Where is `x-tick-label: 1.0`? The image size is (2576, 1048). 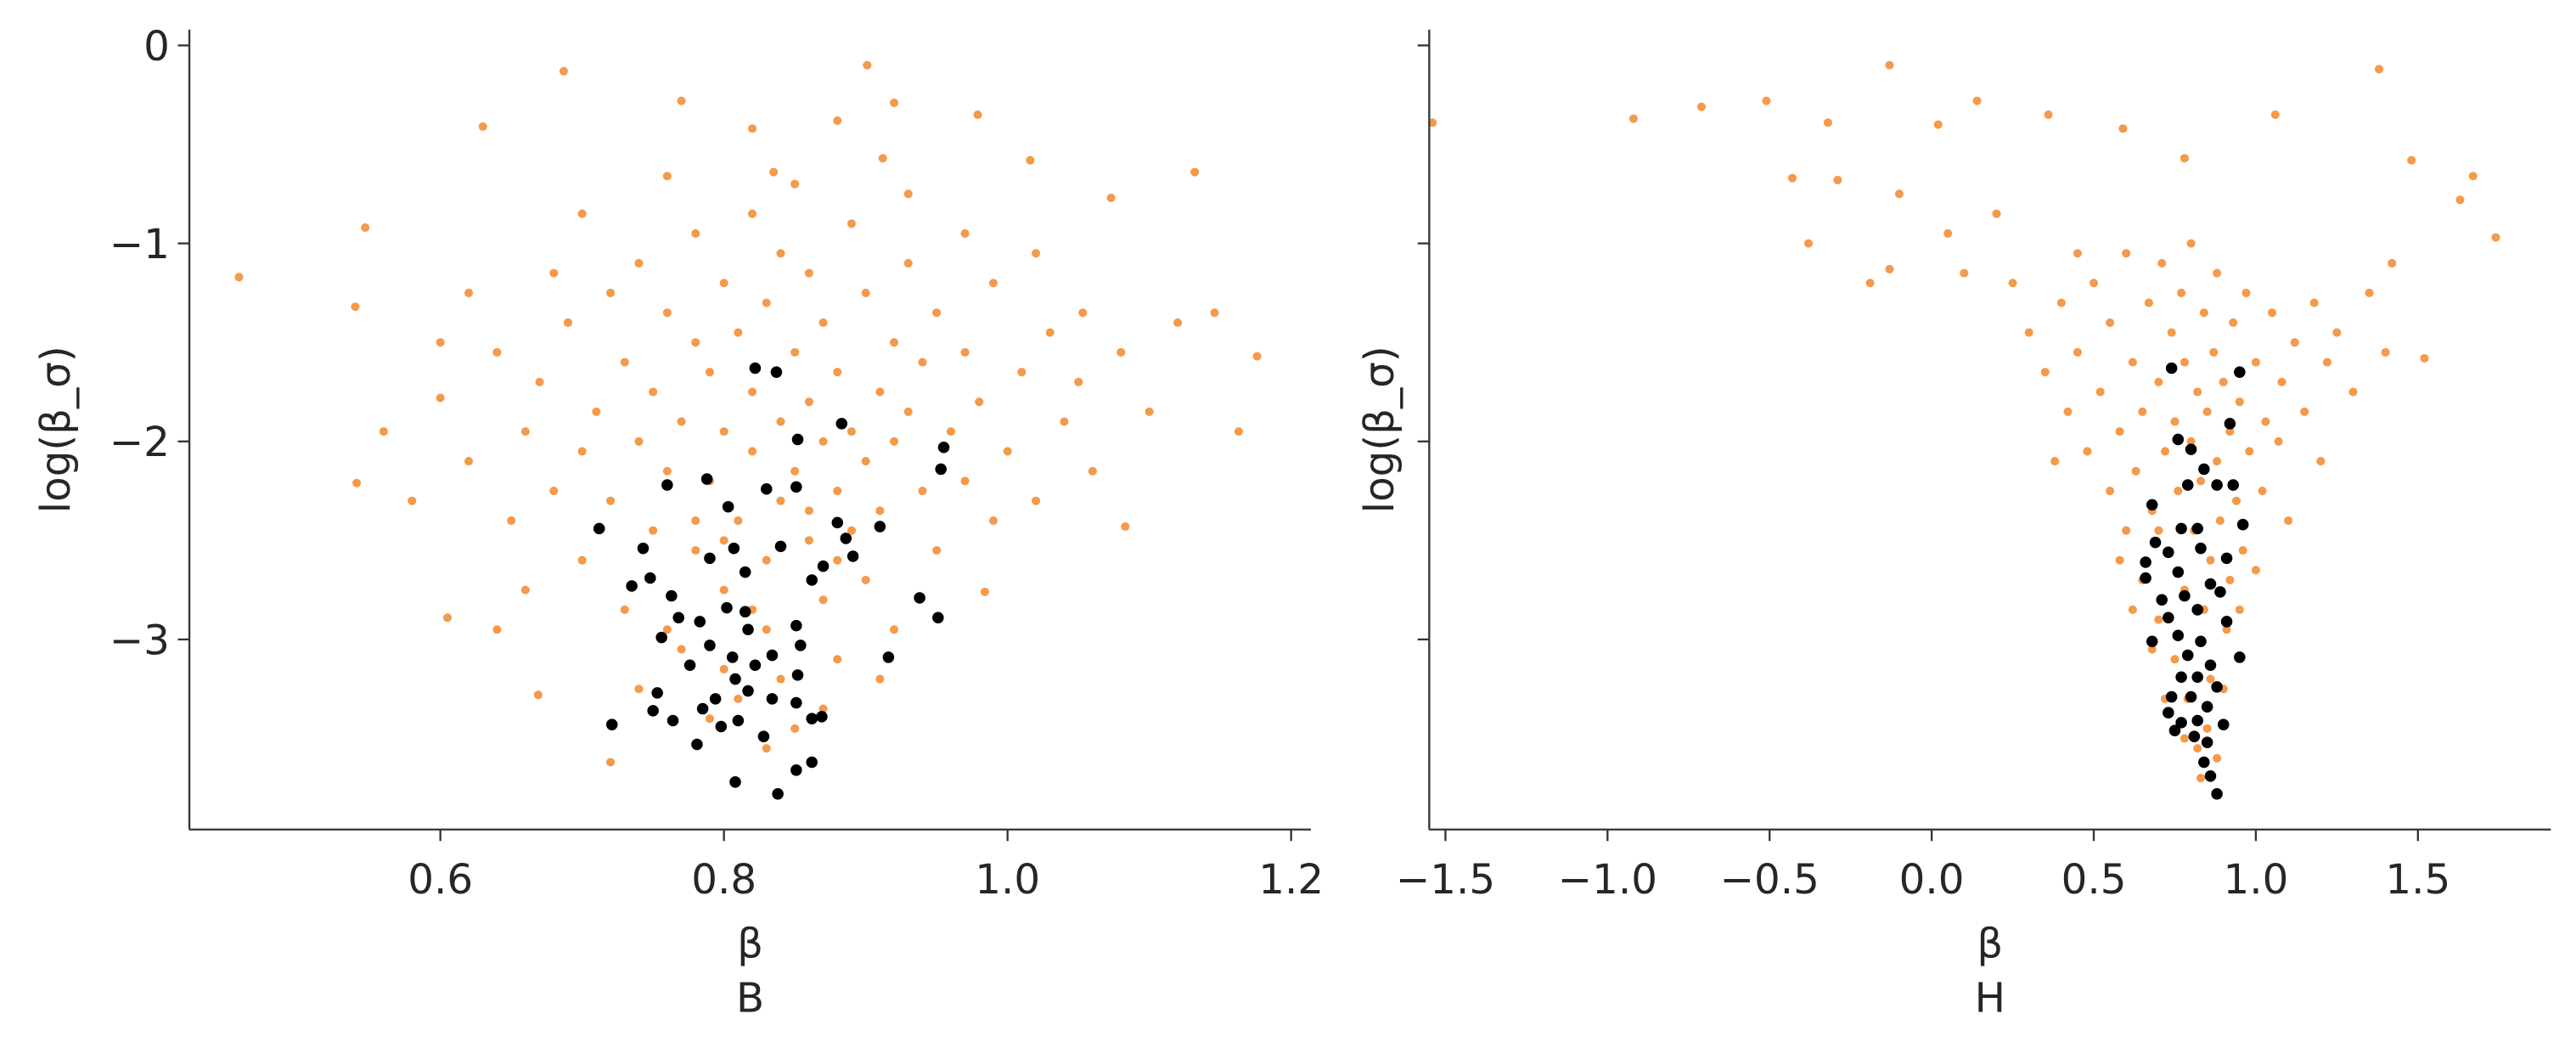
x-tick-label: 1.0 is located at coordinates (2255, 880).